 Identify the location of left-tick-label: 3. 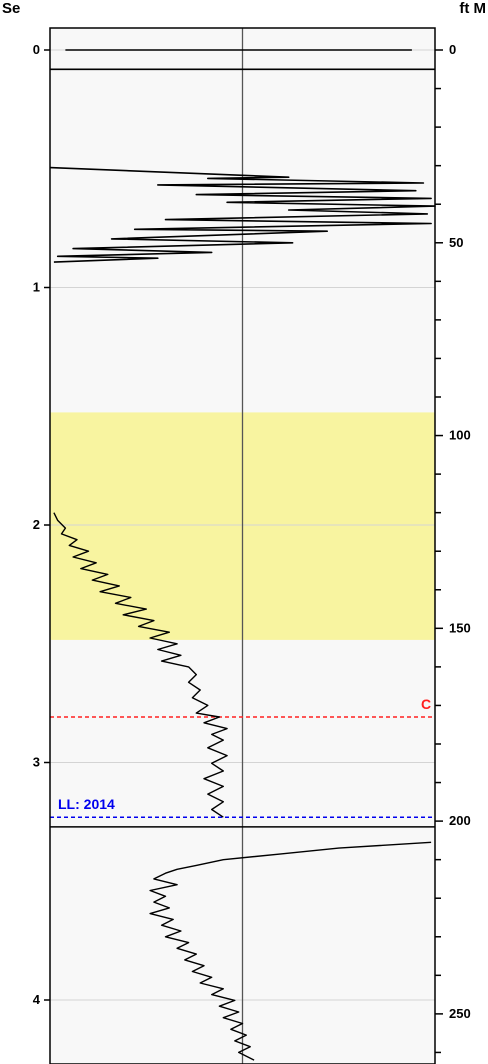
(36, 762).